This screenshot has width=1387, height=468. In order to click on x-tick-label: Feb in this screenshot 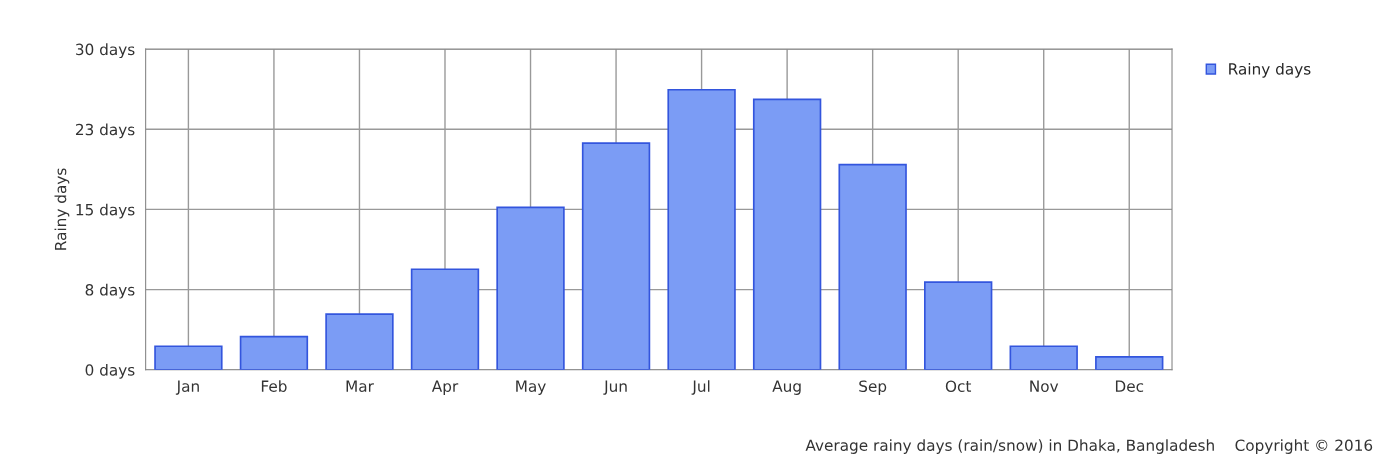, I will do `click(274, 386)`.